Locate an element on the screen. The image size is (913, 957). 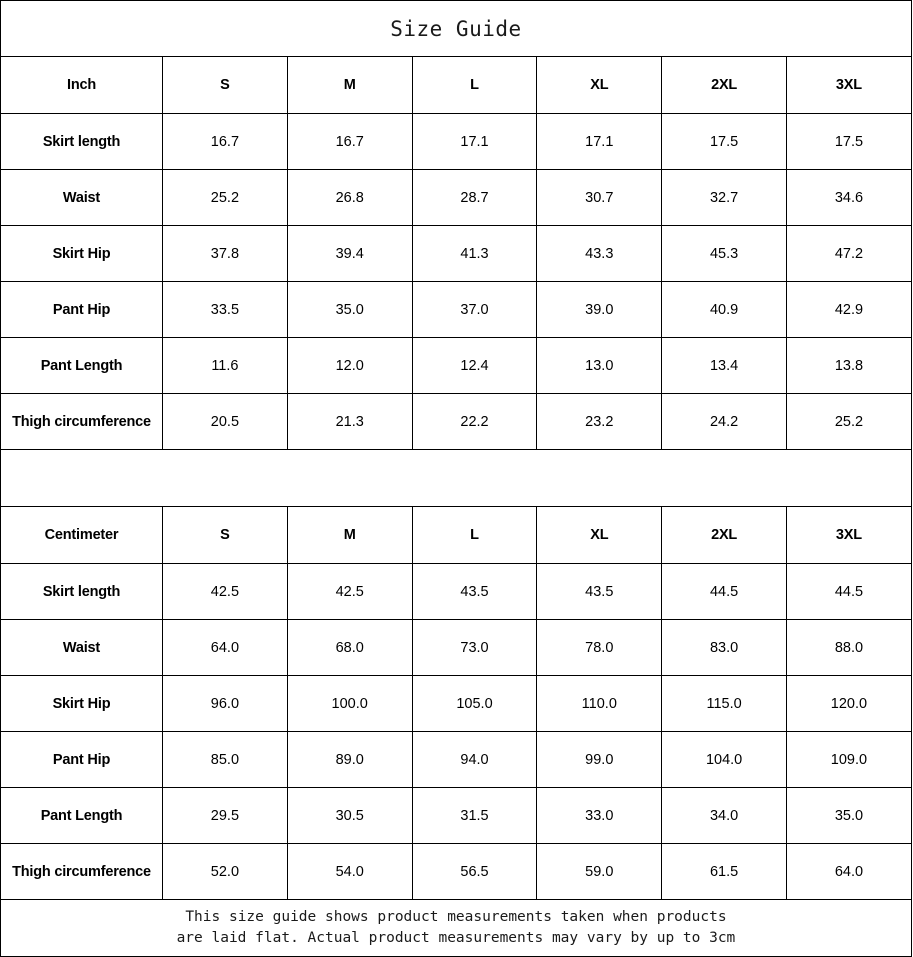
title-row: Size Guide is located at coordinates (456, 28).